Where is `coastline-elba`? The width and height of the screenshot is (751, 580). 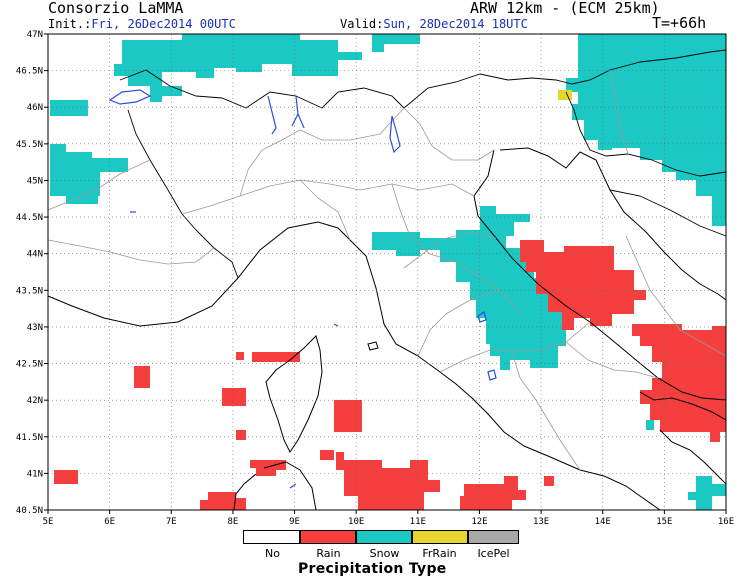
coastline-elba is located at coordinates (373, 346).